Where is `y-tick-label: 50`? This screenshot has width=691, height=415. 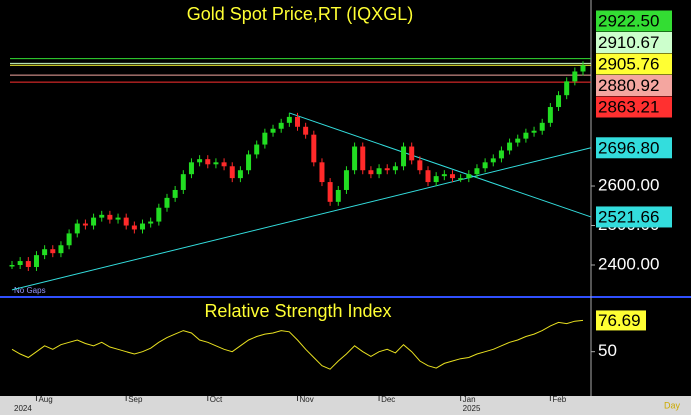
y-tick-label: 50 is located at coordinates (607, 350).